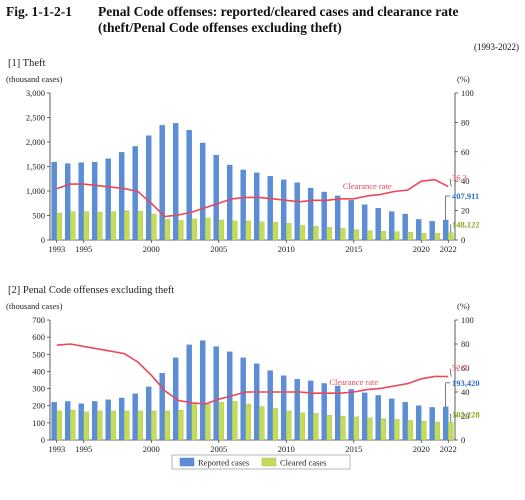  Describe the element at coordinates (35, 191) in the screenshot. I see `panel1-y-tick-label: 1,000` at that location.